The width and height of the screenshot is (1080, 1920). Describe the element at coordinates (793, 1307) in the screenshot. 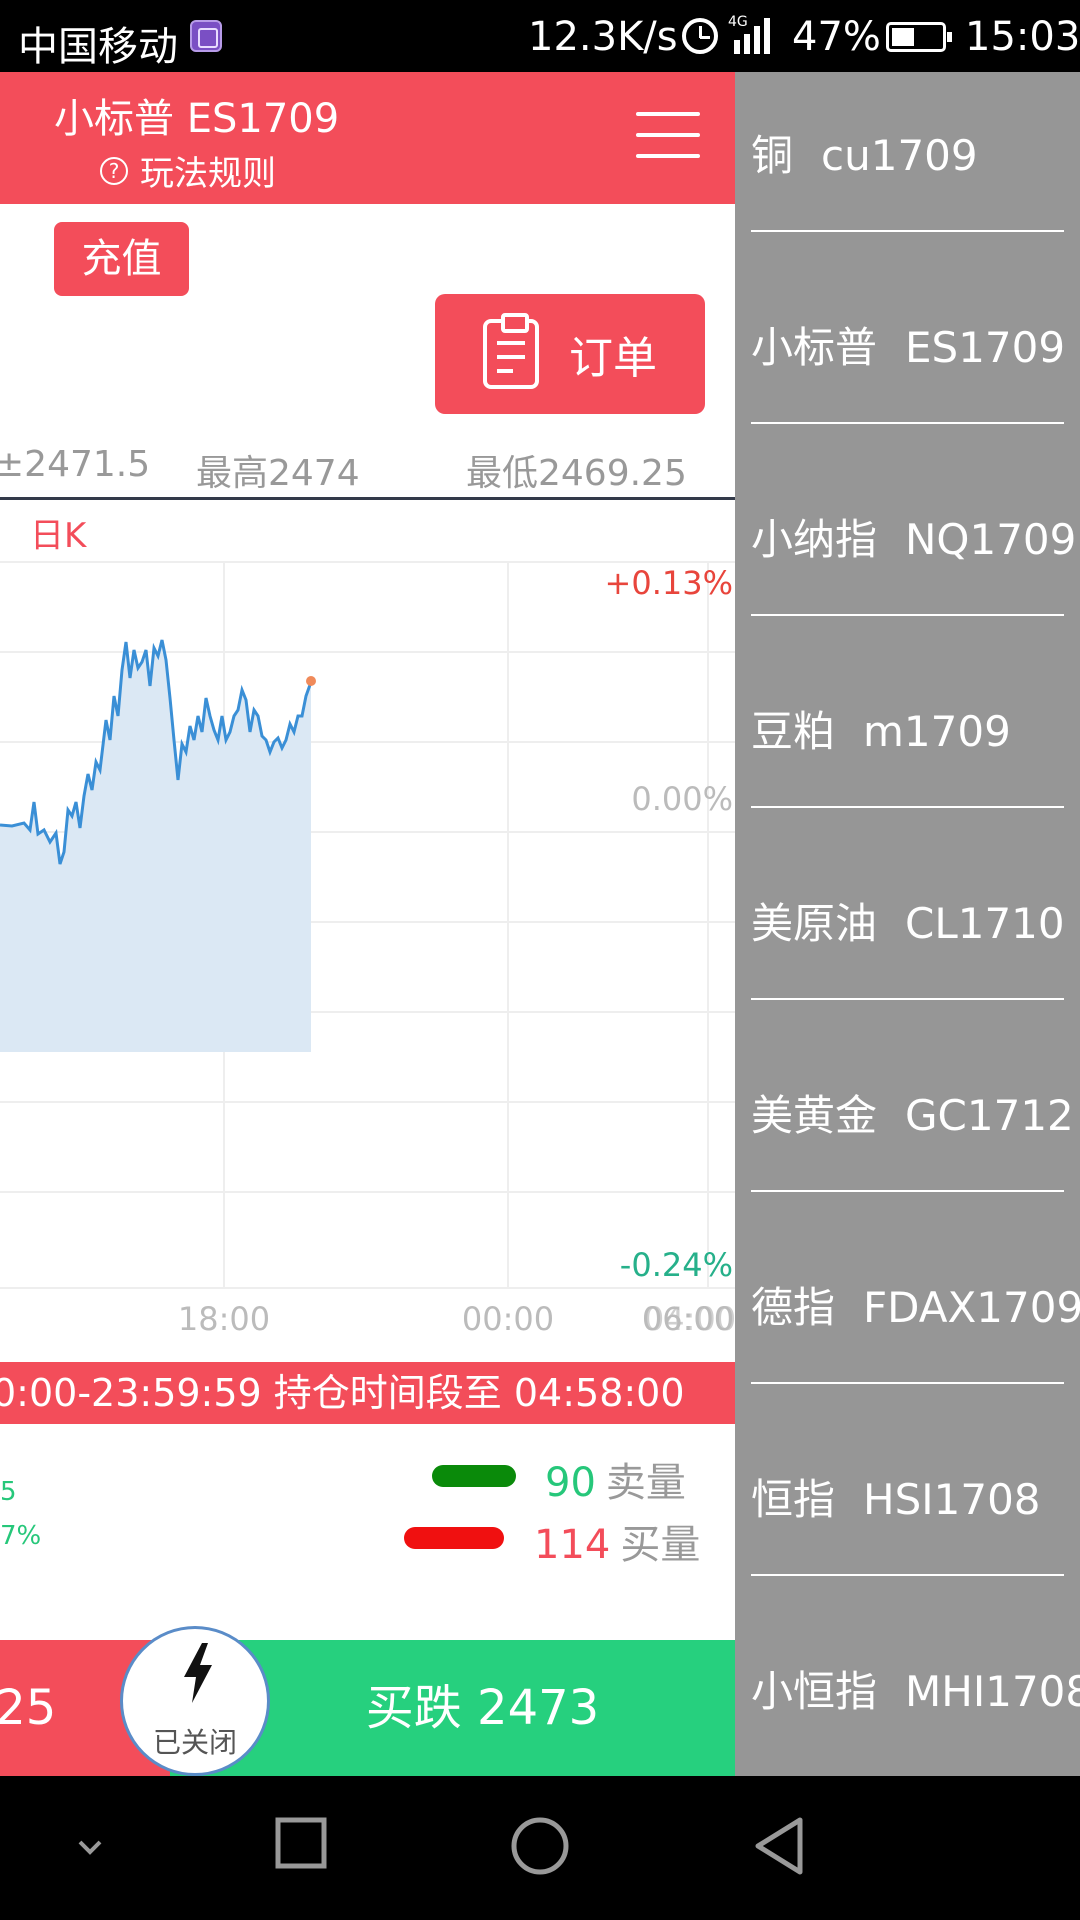

I see `drawer-item-name: 德指` at that location.